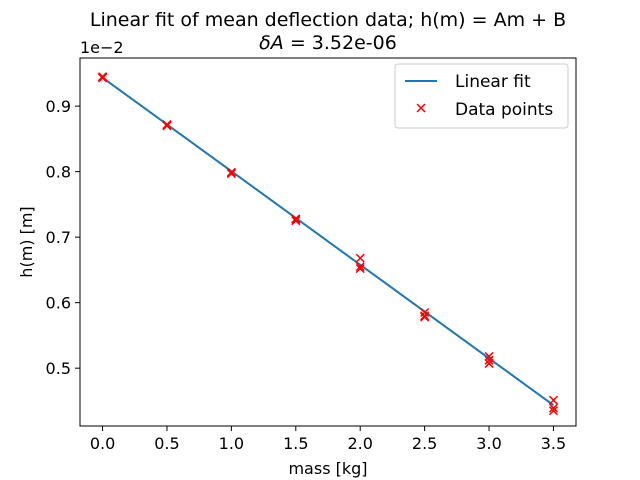 This screenshot has width=640, height=480. I want to click on x-tick-label: 0.5, so click(166, 443).